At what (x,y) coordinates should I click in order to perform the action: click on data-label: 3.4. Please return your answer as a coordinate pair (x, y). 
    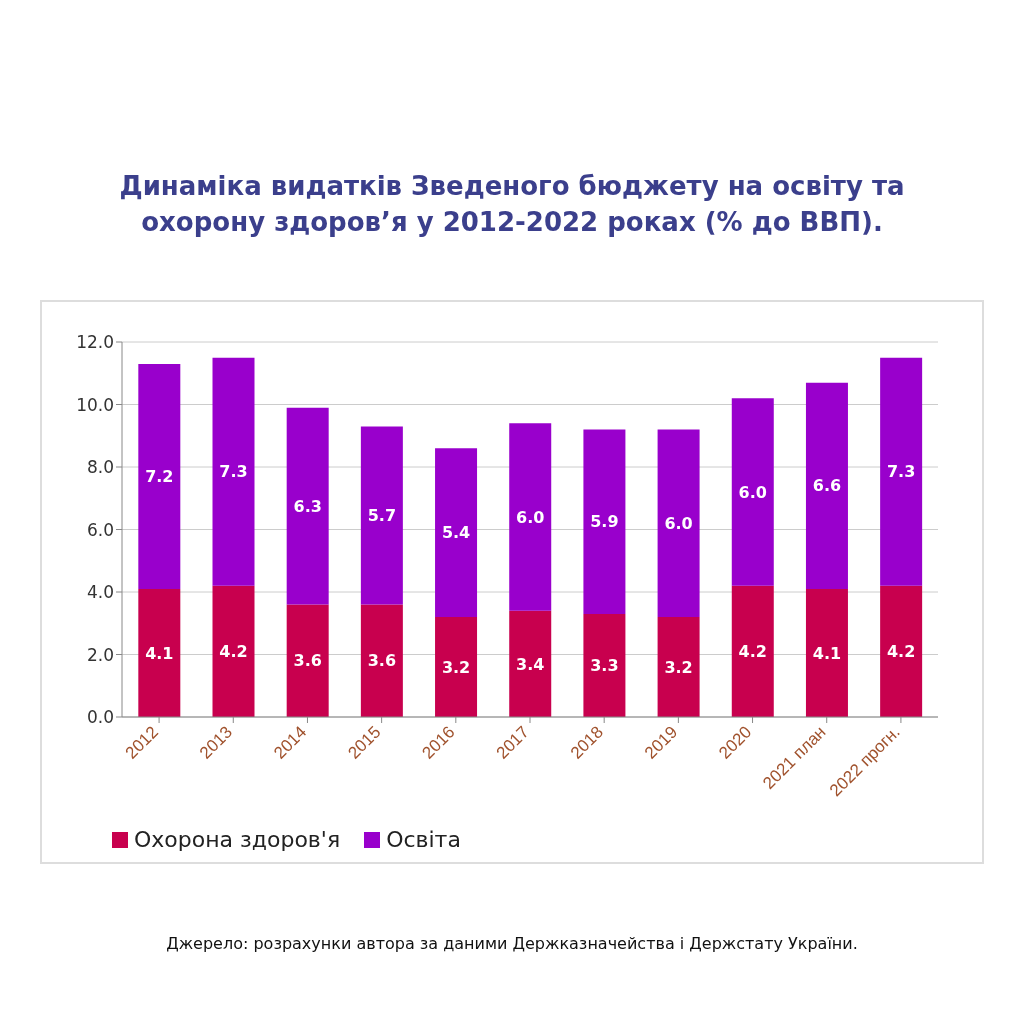
    Looking at the image, I should click on (530, 664).